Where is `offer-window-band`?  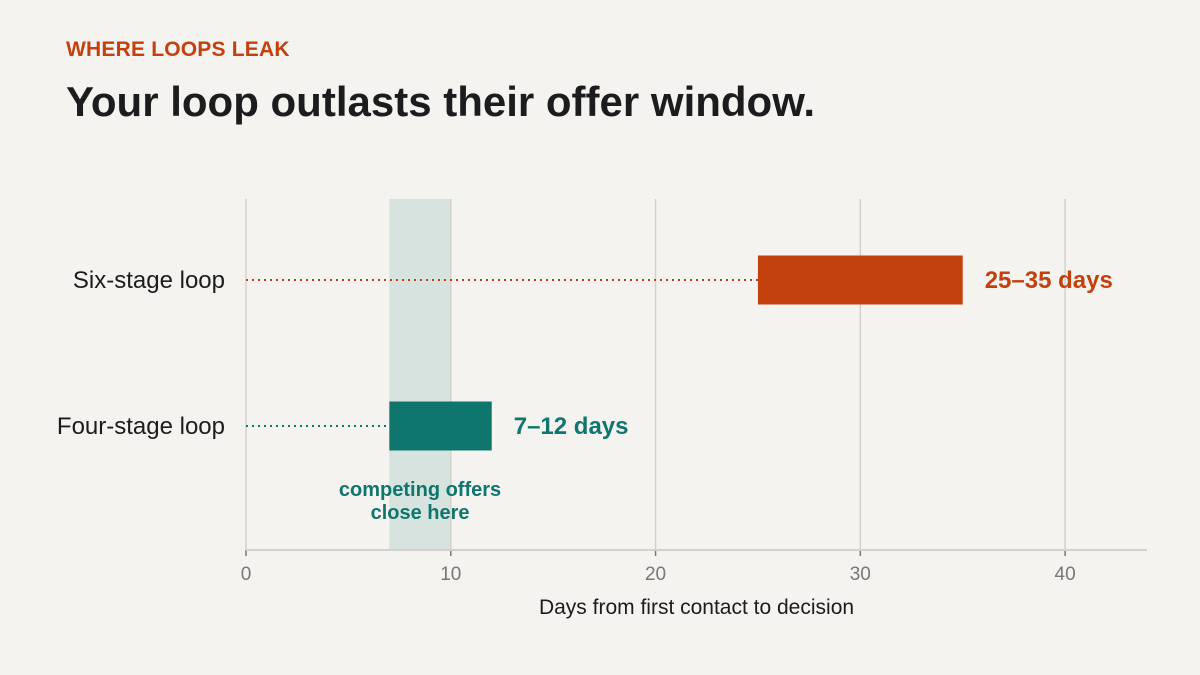
offer-window-band is located at coordinates (420, 374).